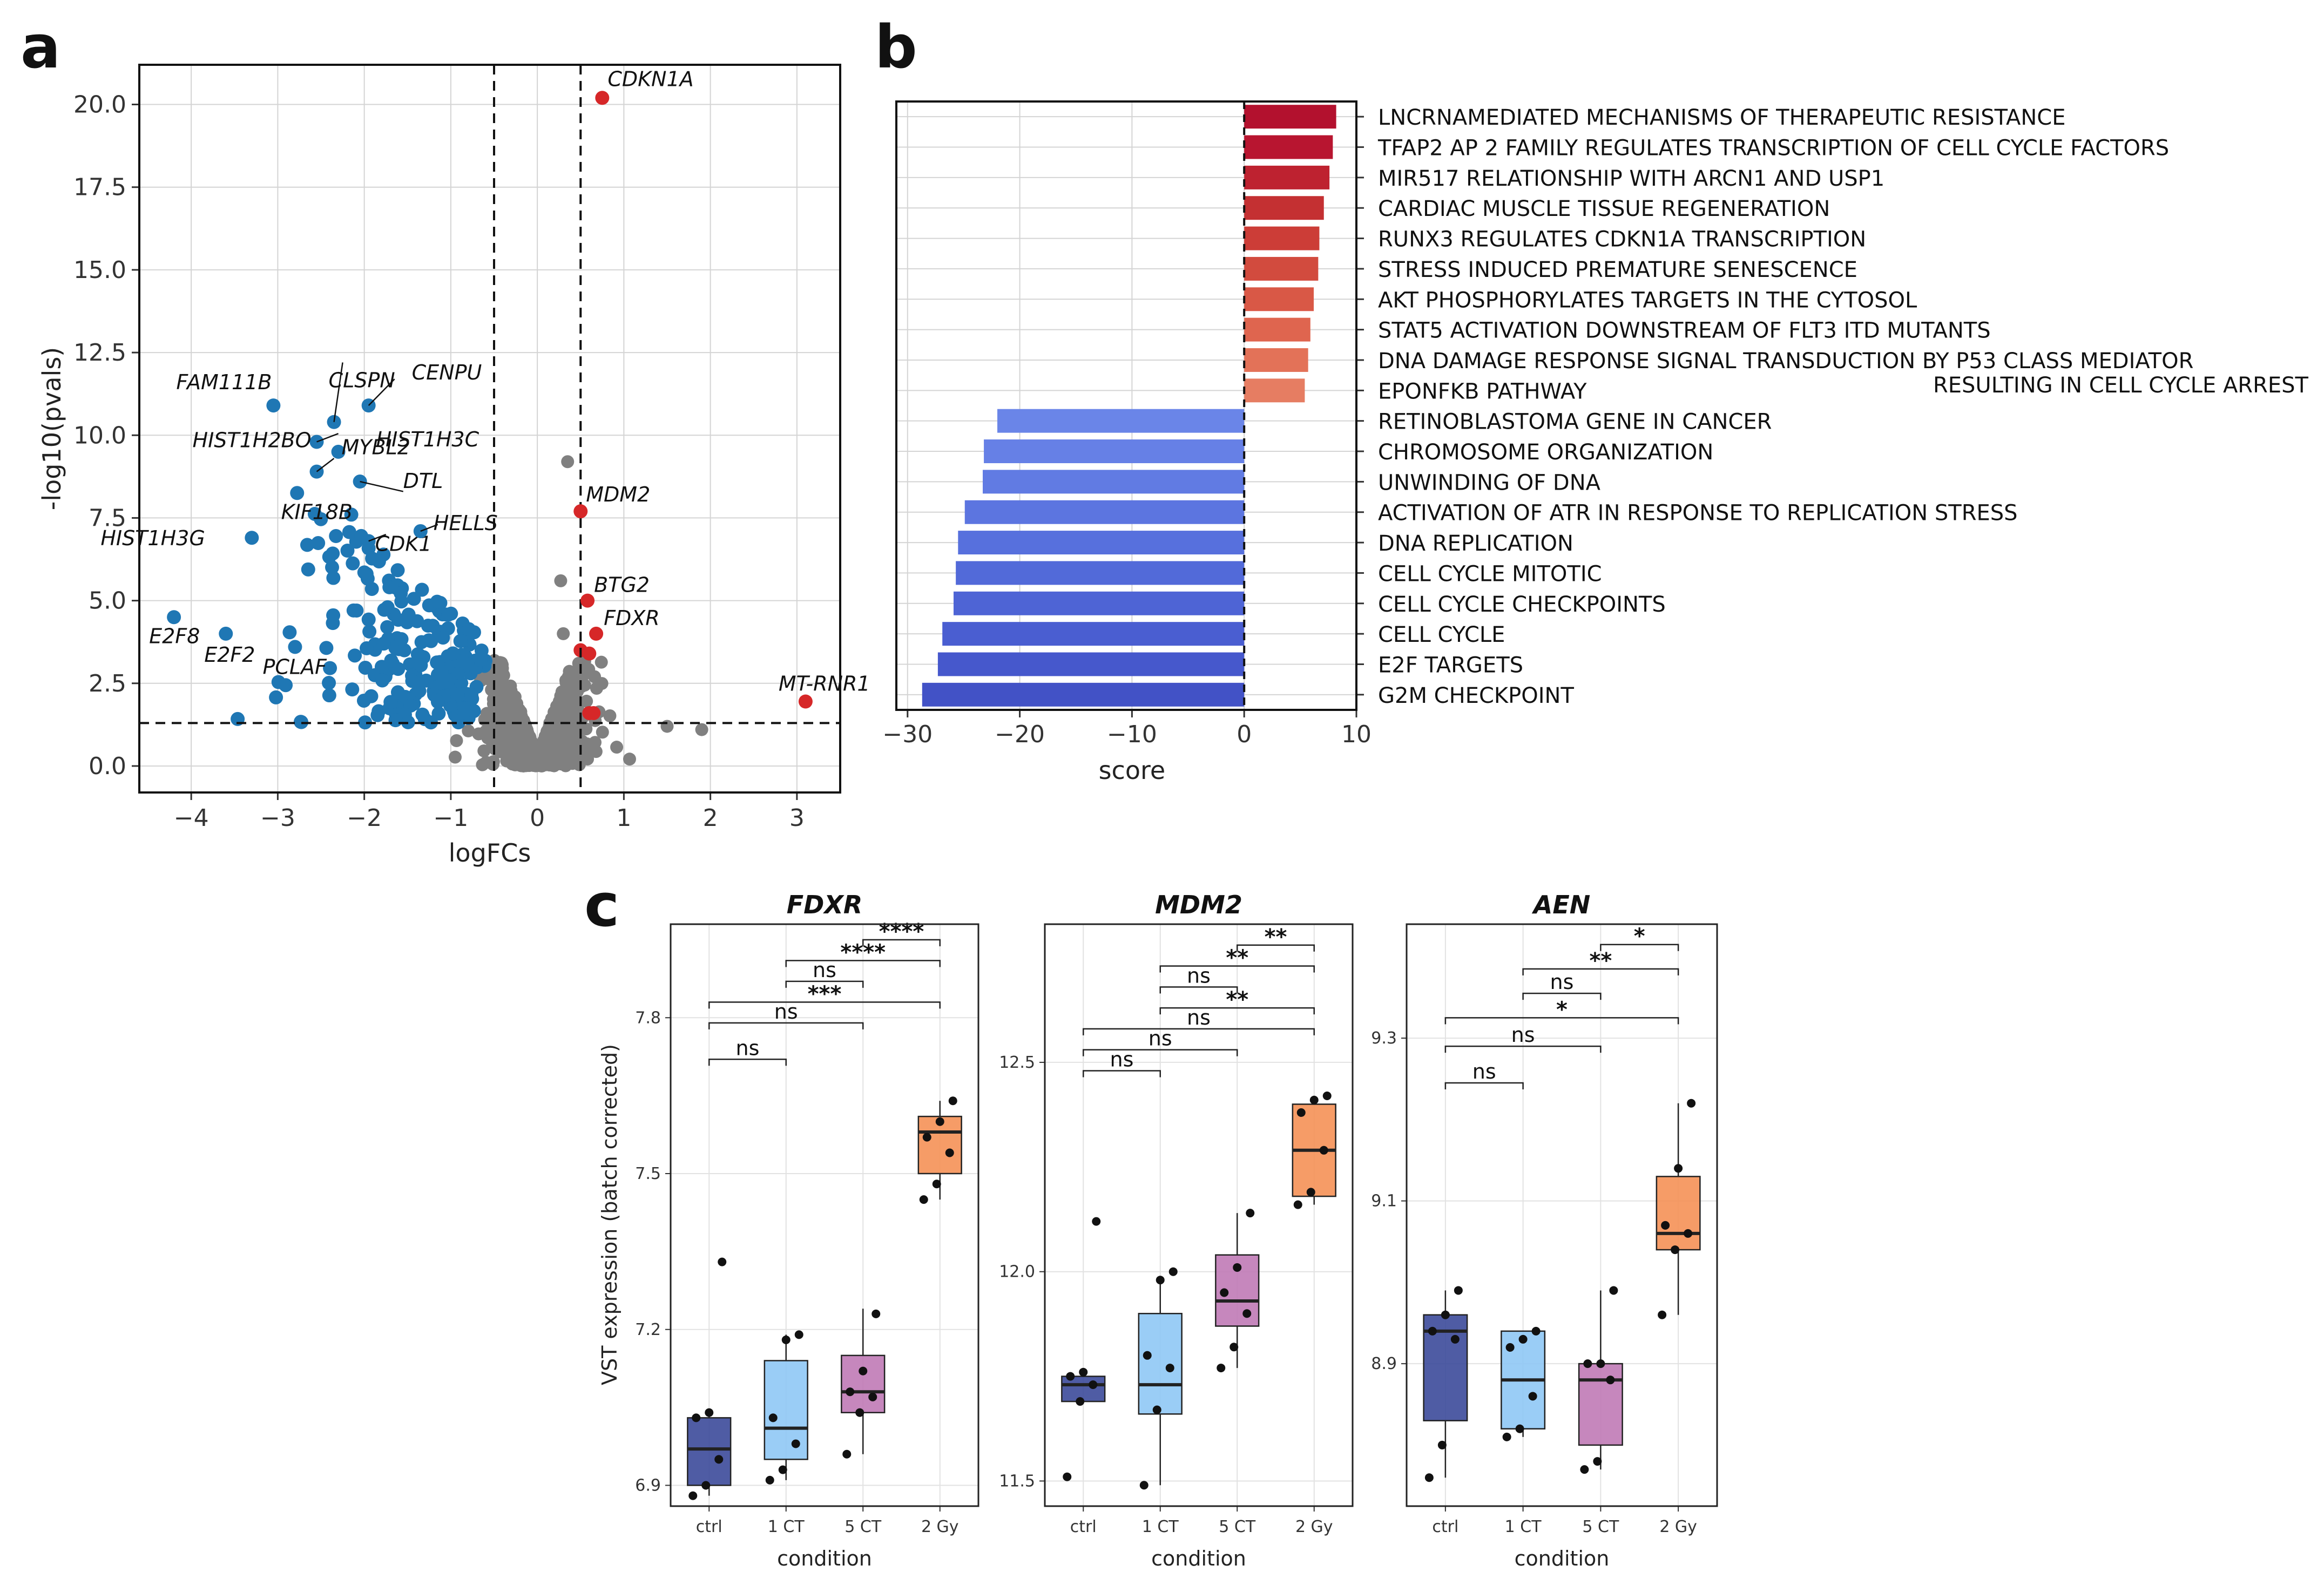 Image resolution: width=2324 pixels, height=1579 pixels. Describe the element at coordinates (1244, 734) in the screenshot. I see `x-tick-label: 0` at that location.